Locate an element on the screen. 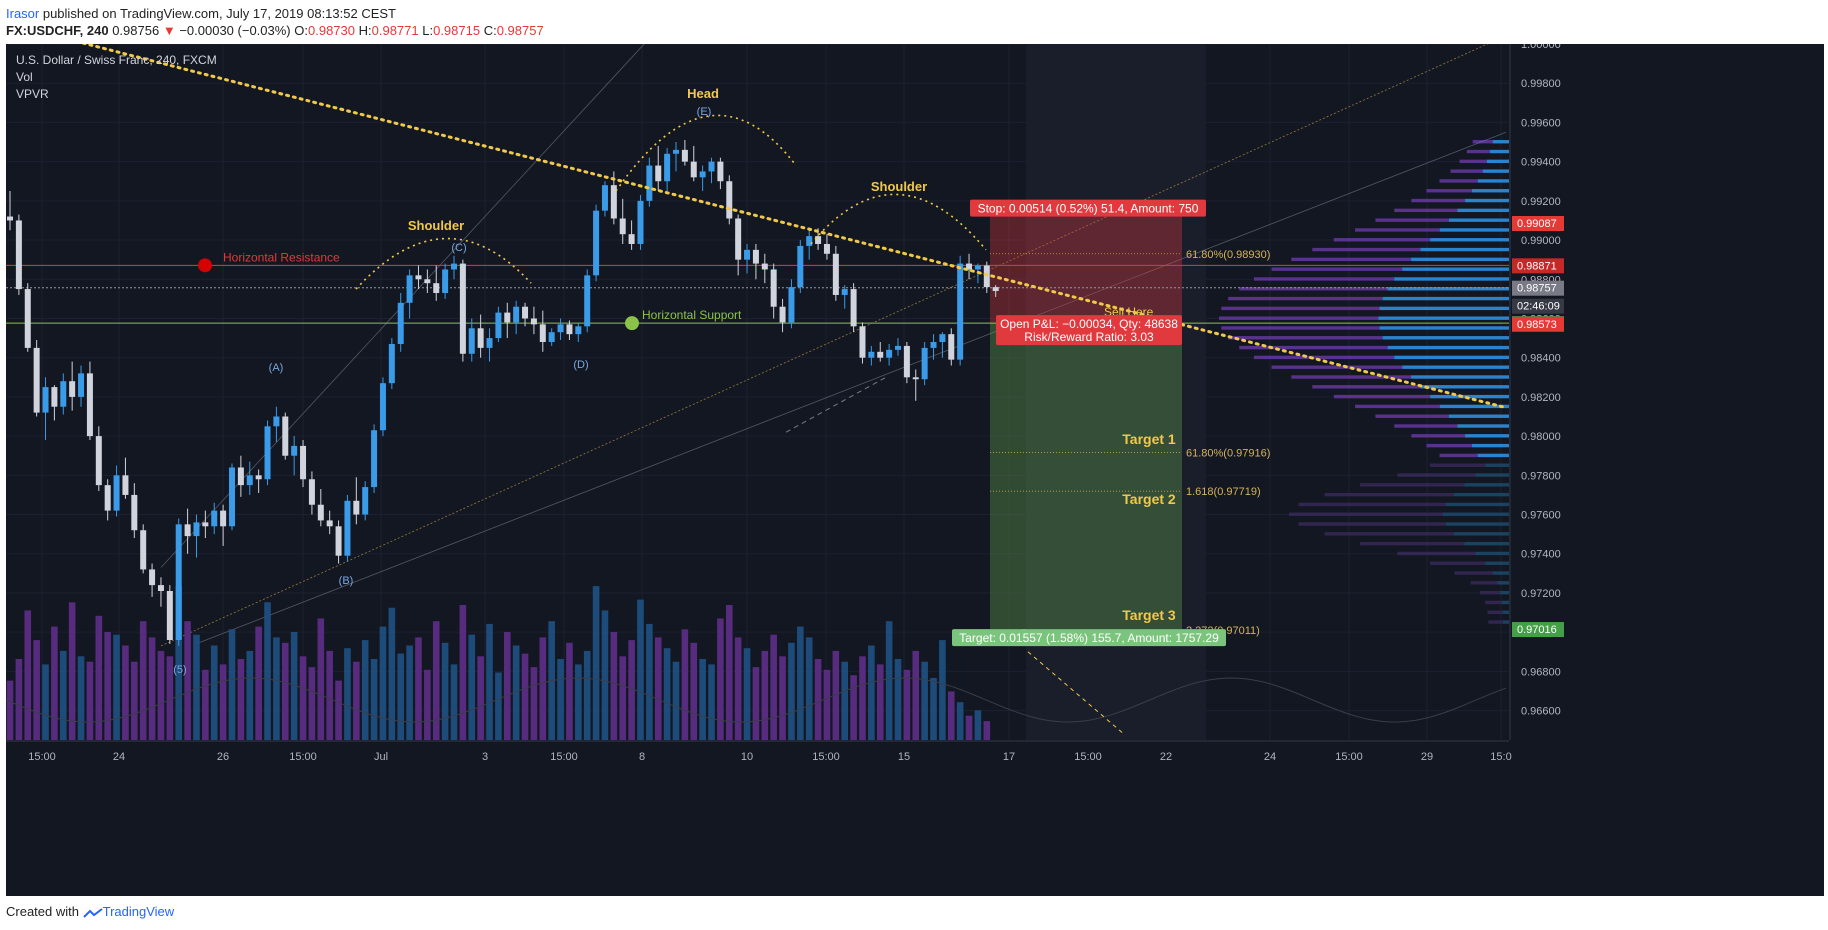 The height and width of the screenshot is (930, 1828). wave-label: (B) is located at coordinates (346, 581).